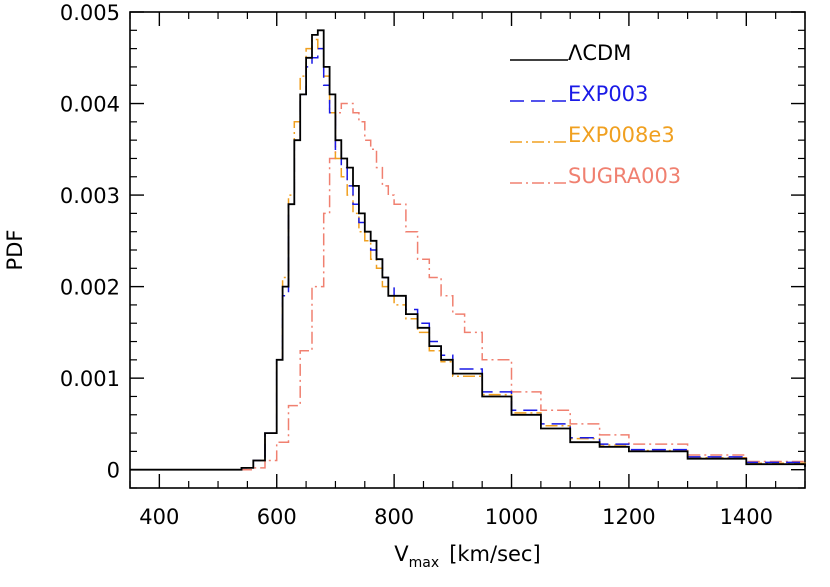  Describe the element at coordinates (624, 176) in the screenshot. I see `legend-label: SUGRA003` at that location.